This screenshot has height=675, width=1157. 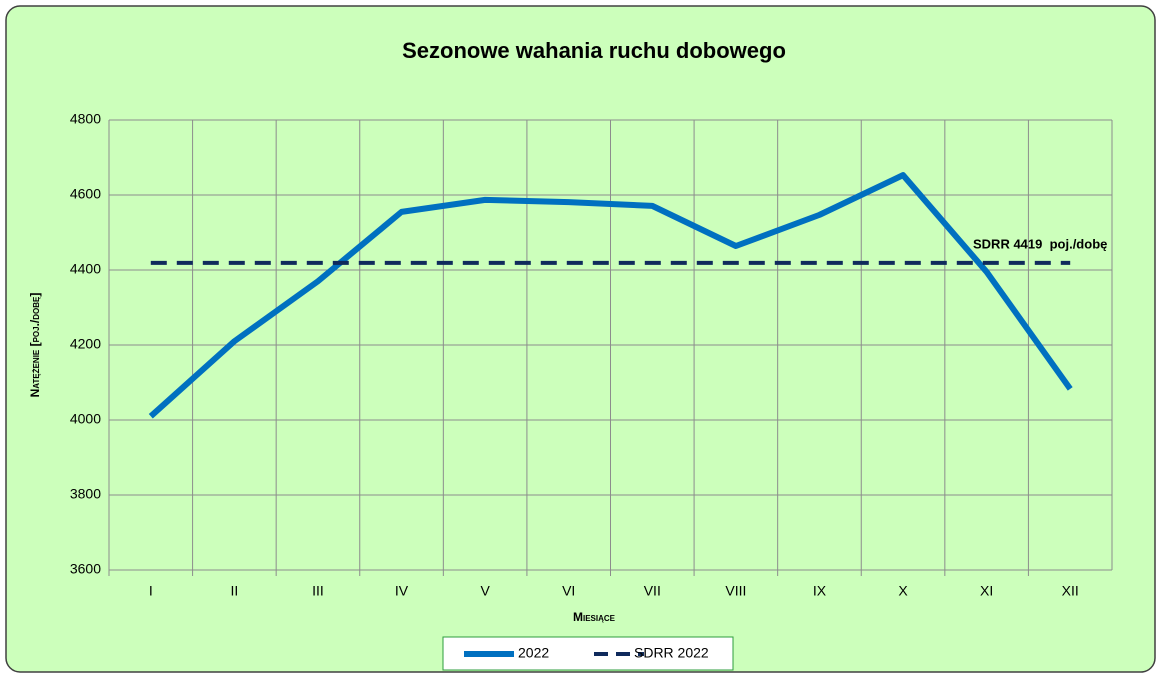 What do you see at coordinates (652, 591) in the screenshot?
I see `x-tick-label: VII` at bounding box center [652, 591].